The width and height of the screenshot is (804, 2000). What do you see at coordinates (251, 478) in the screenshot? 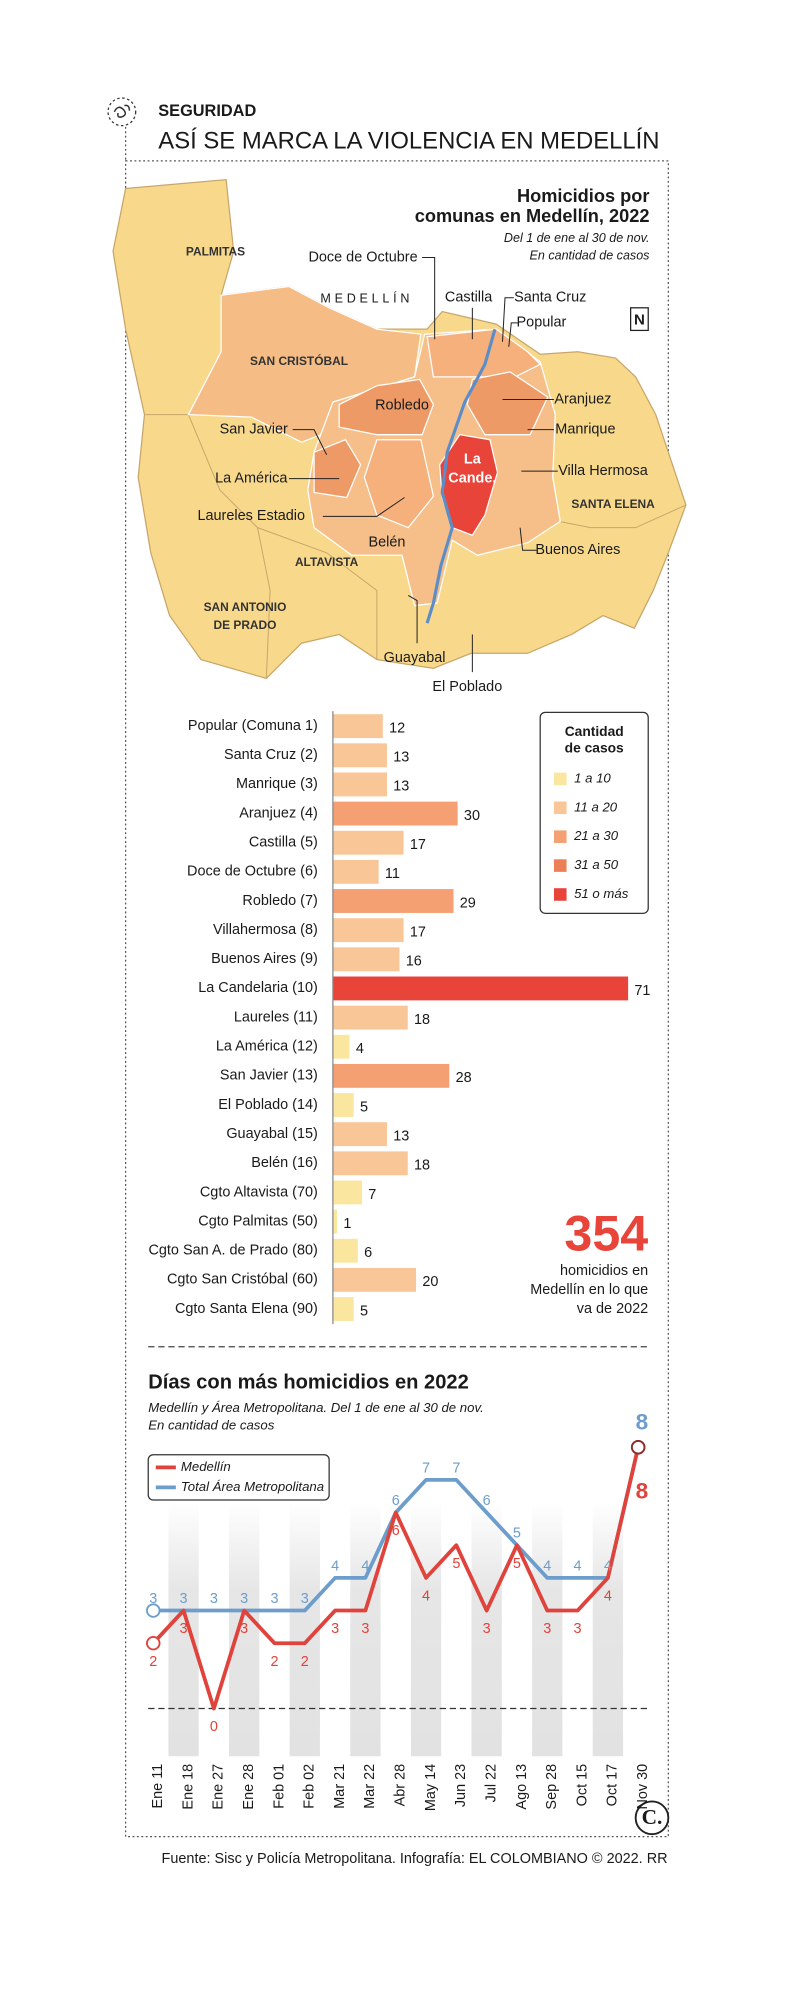
I see `map-label: La América` at bounding box center [251, 478].